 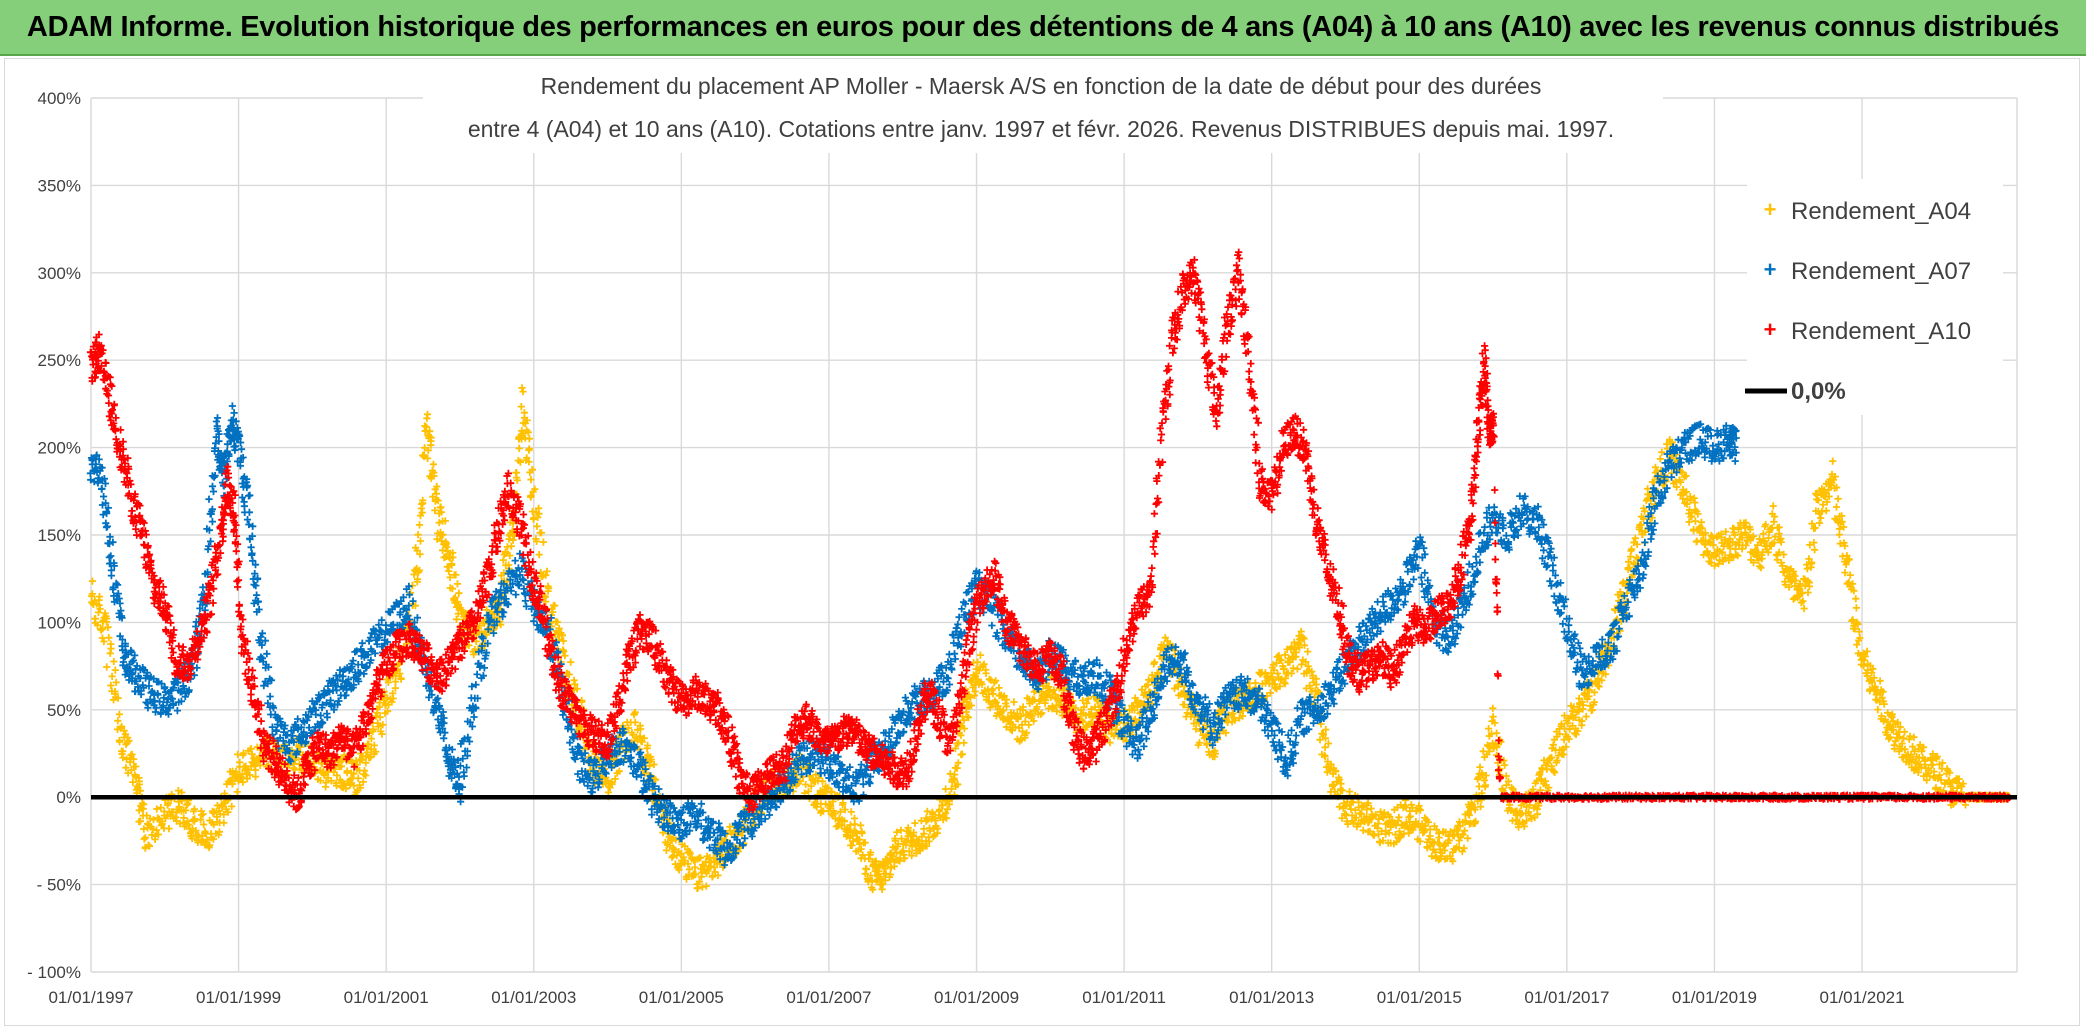 I want to click on x-tick-label: 01/01/2001, so click(x=386, y=997).